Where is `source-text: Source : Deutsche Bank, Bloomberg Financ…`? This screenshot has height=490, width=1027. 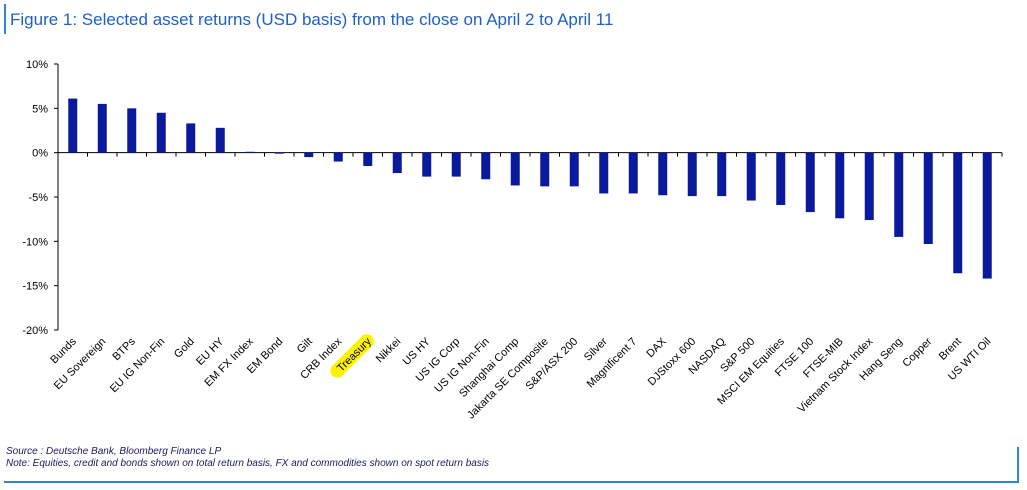
source-text: Source : Deutsche Bank, Bloomberg Financ… is located at coordinates (114, 451).